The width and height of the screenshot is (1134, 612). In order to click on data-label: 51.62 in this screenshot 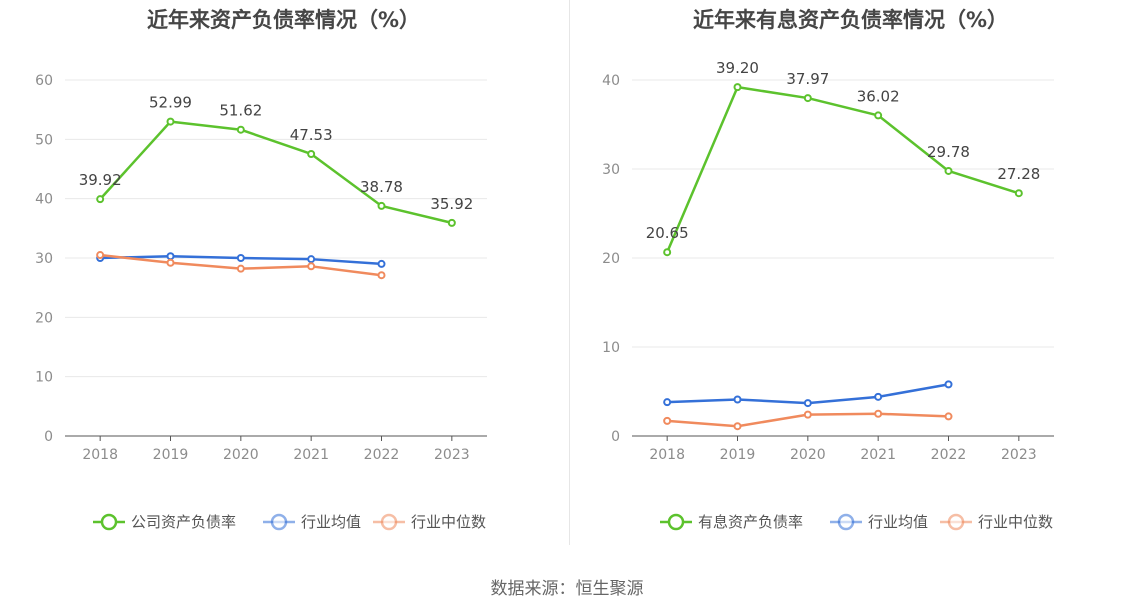, I will do `click(240, 111)`.